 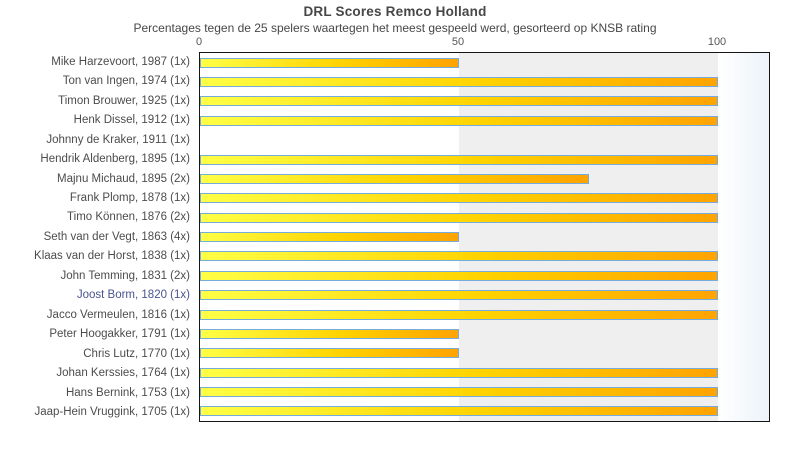 I want to click on y-axis-label-row: Henk Dissel, 1912 (1x), so click(x=95, y=119).